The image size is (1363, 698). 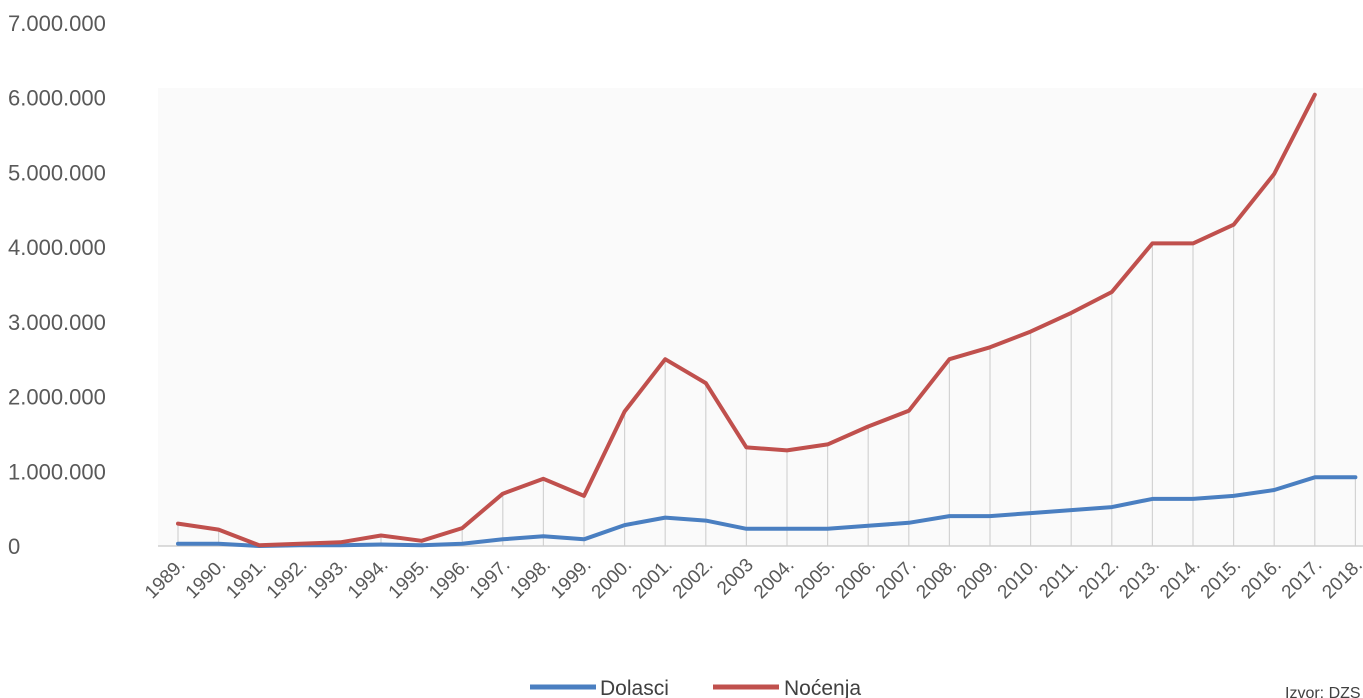 What do you see at coordinates (57, 172) in the screenshot?
I see `y-tick-label: 5.000.000` at bounding box center [57, 172].